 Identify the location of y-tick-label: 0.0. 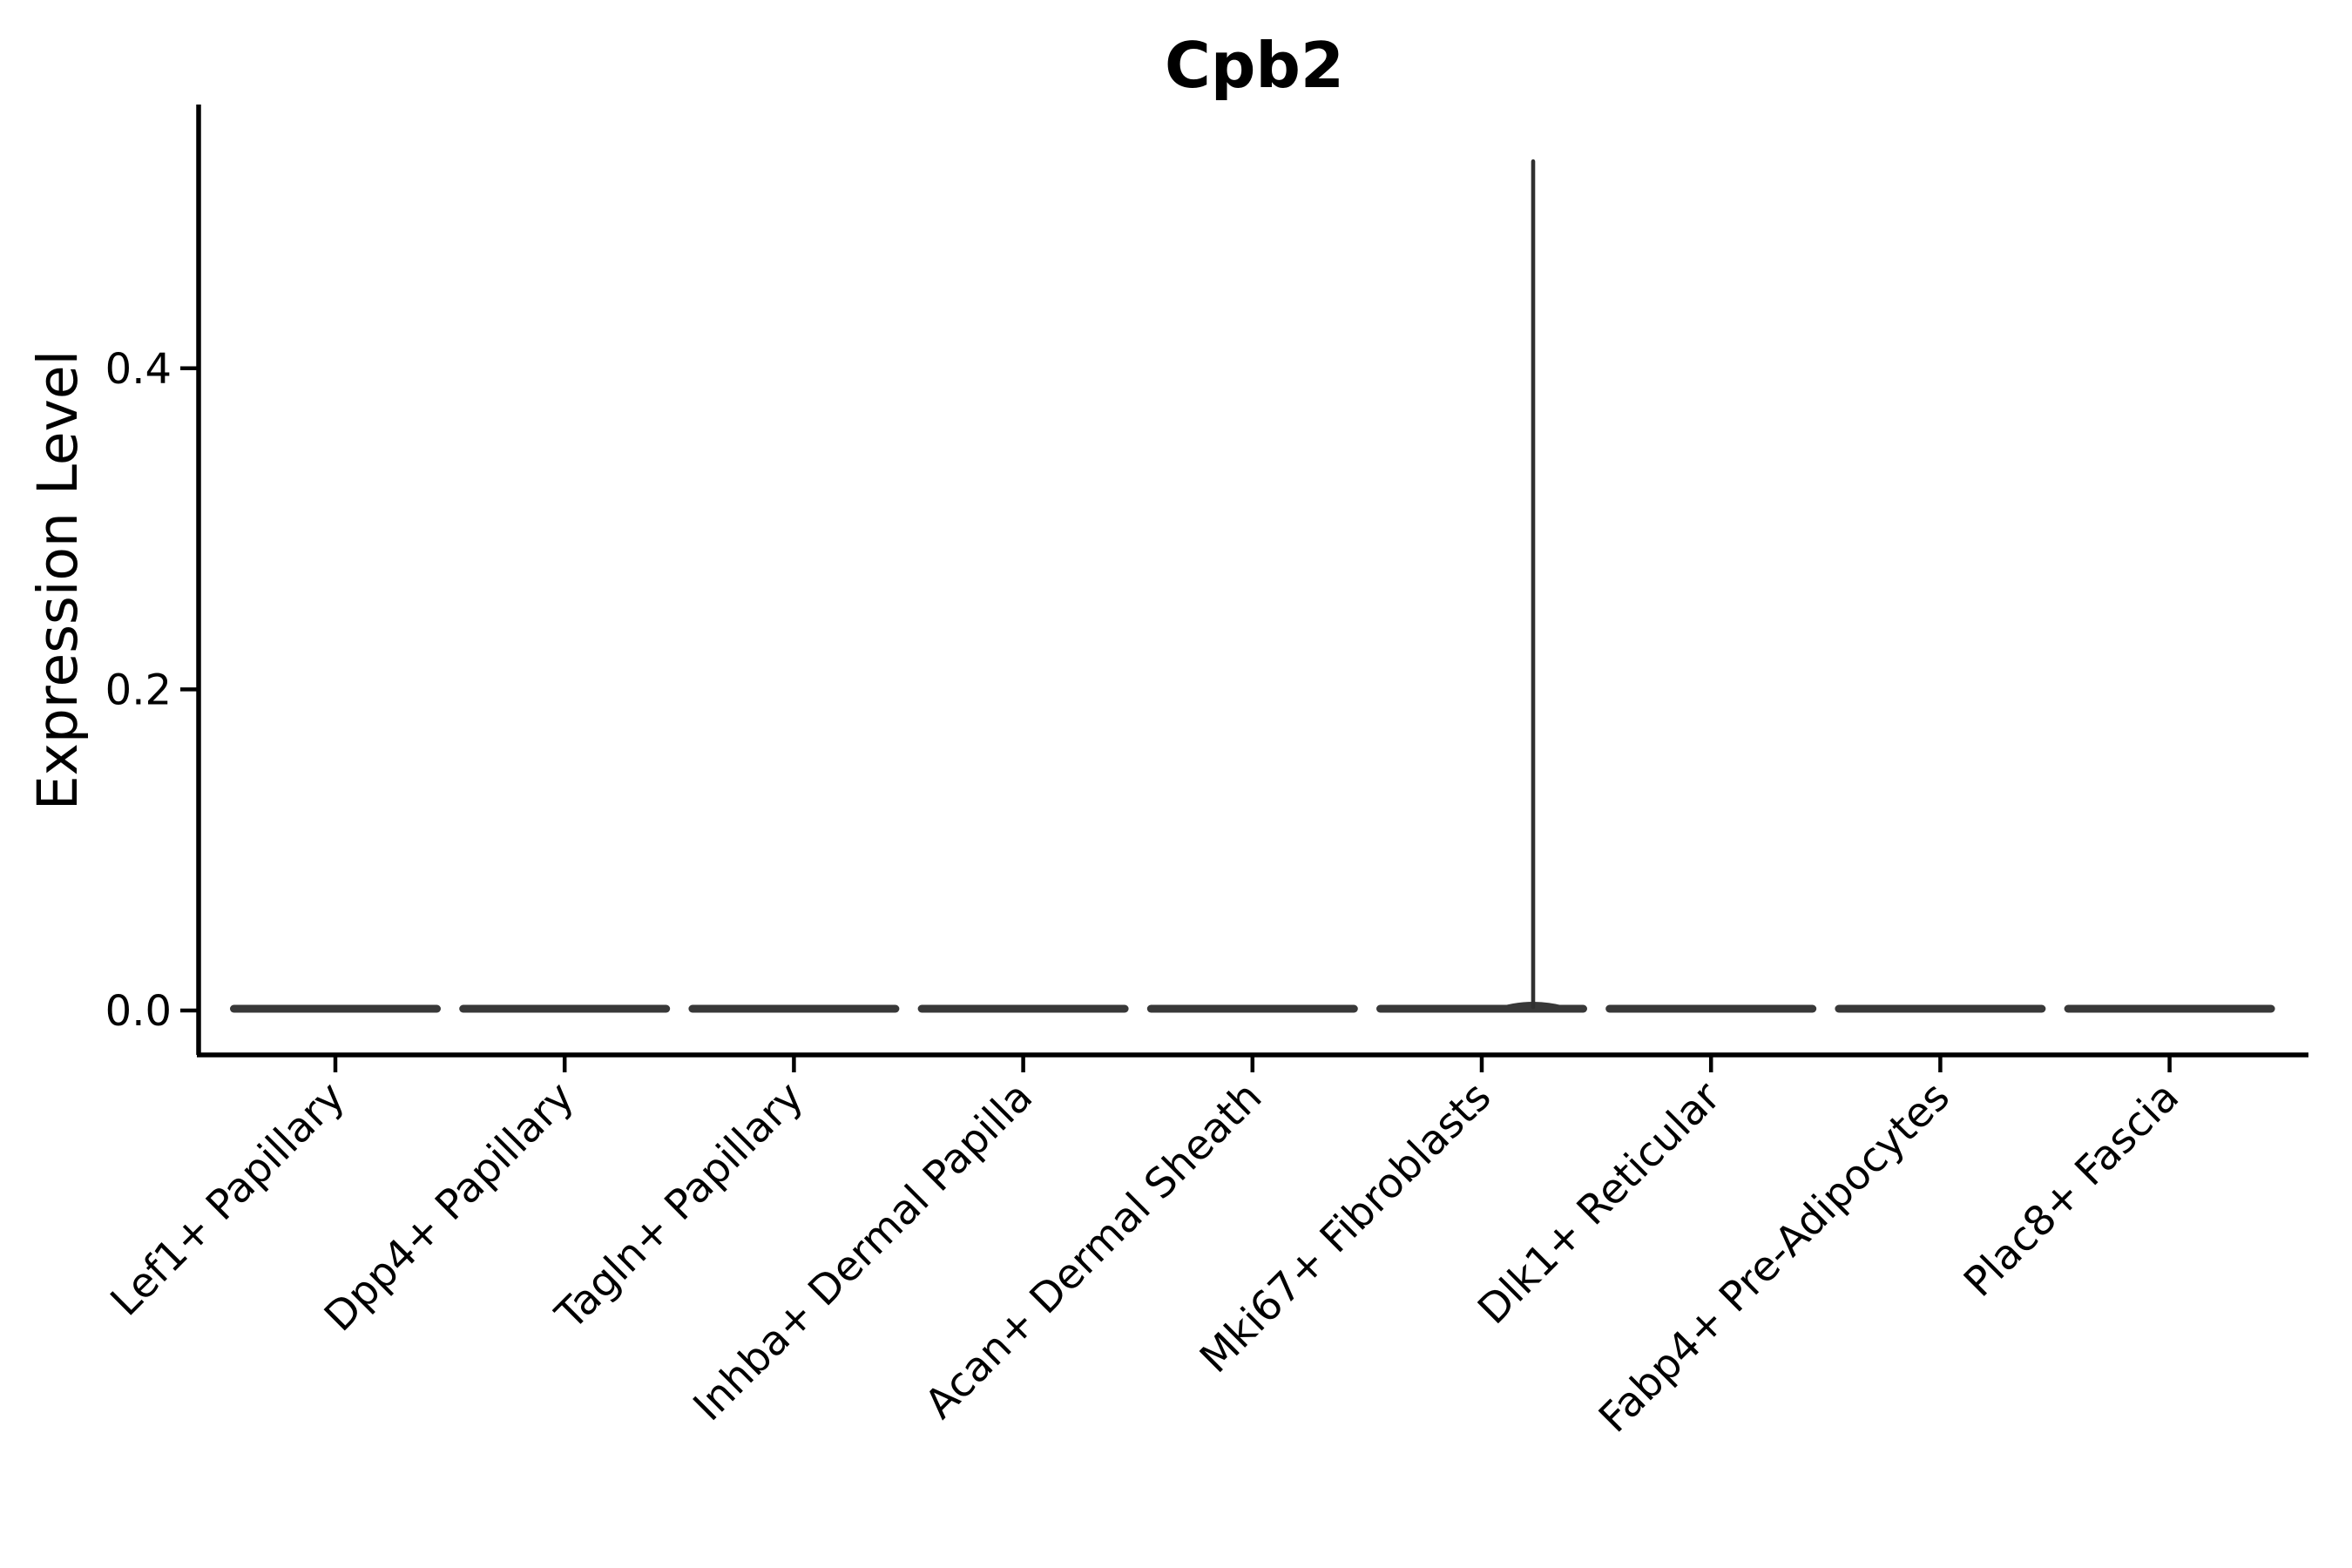
(138, 1012).